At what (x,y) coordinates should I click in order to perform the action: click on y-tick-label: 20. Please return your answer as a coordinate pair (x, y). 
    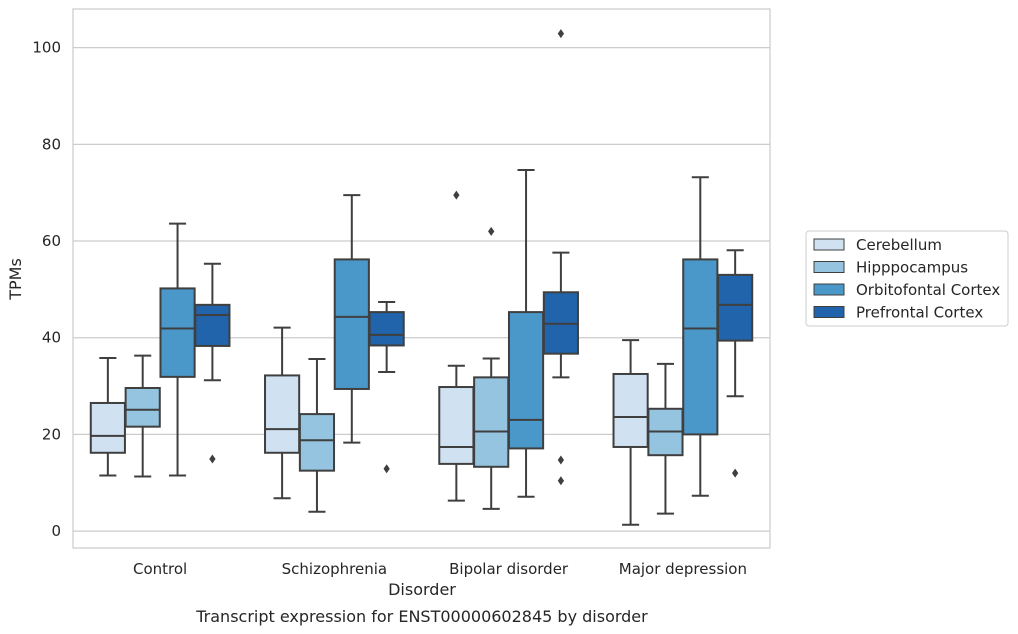
    Looking at the image, I should click on (51, 434).